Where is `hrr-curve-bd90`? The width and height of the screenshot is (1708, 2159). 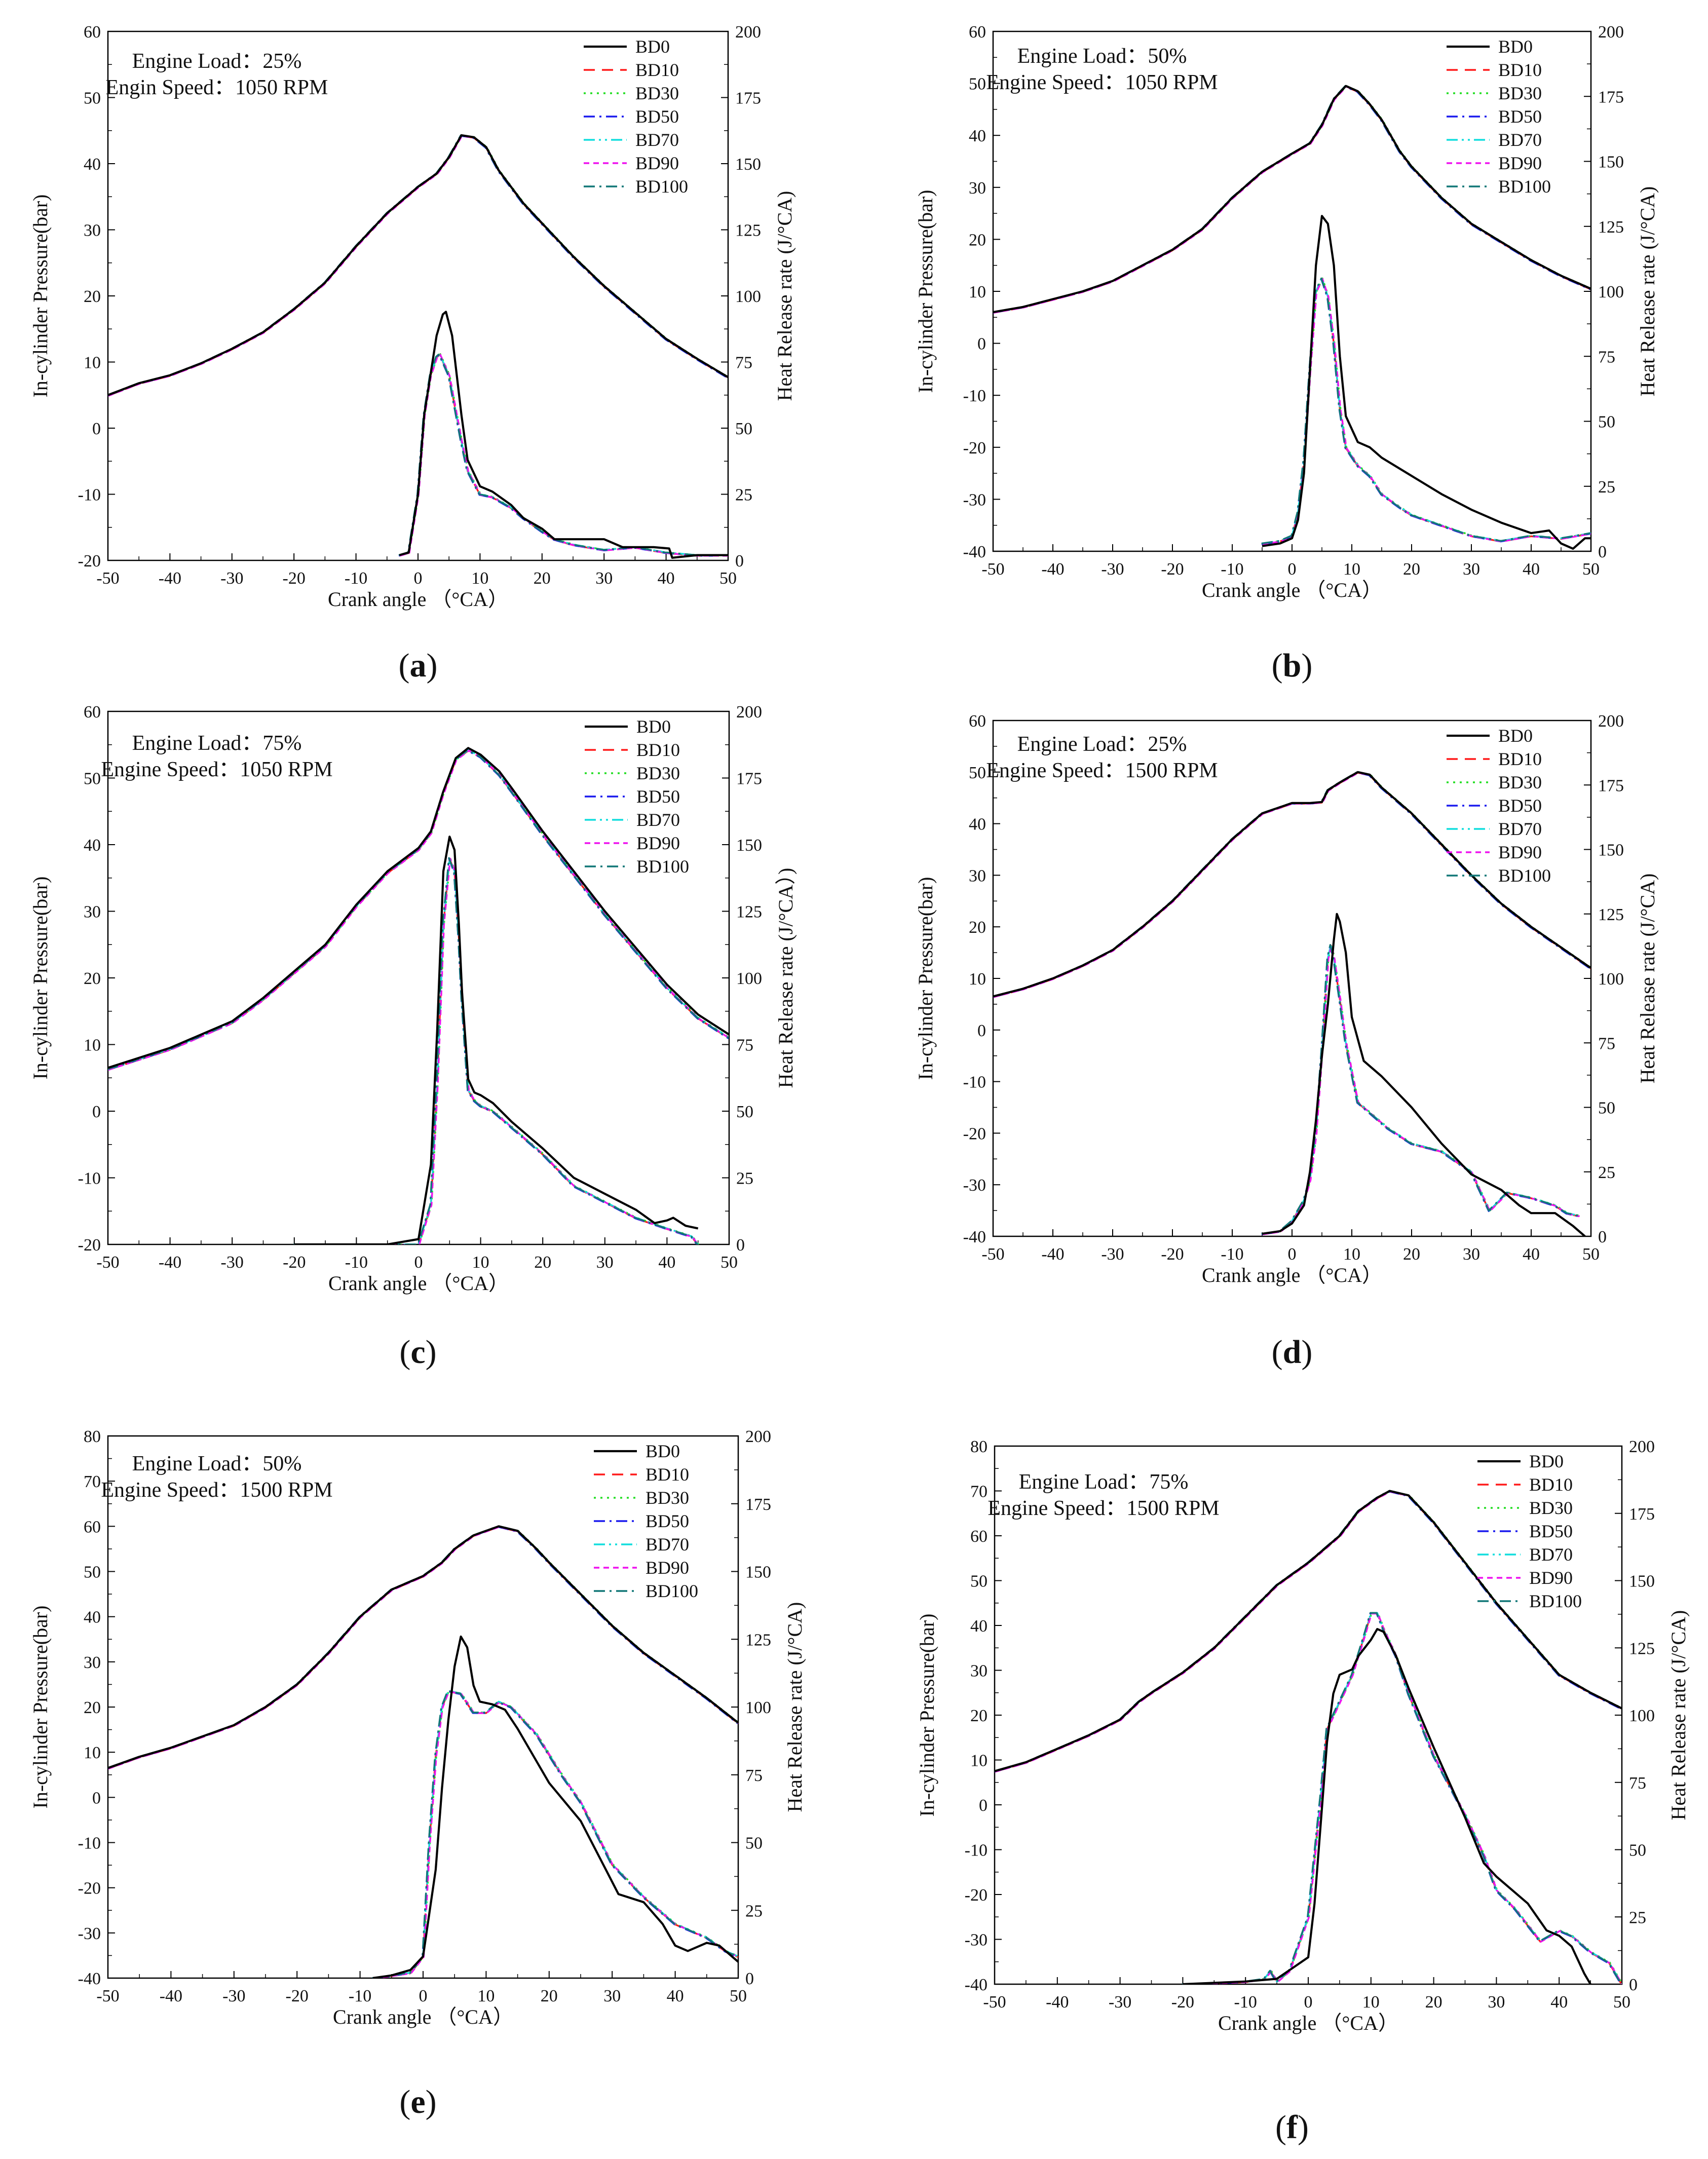
hrr-curve-bd90 is located at coordinates (1421, 1089).